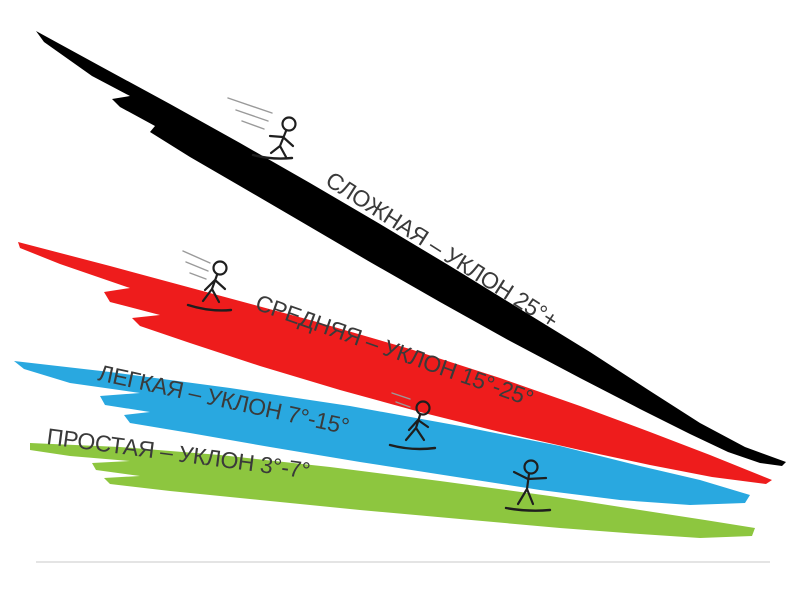 The height and width of the screenshot is (601, 800). Describe the element at coordinates (392, 490) in the screenshot. I see `slope-stripe-simple` at that location.